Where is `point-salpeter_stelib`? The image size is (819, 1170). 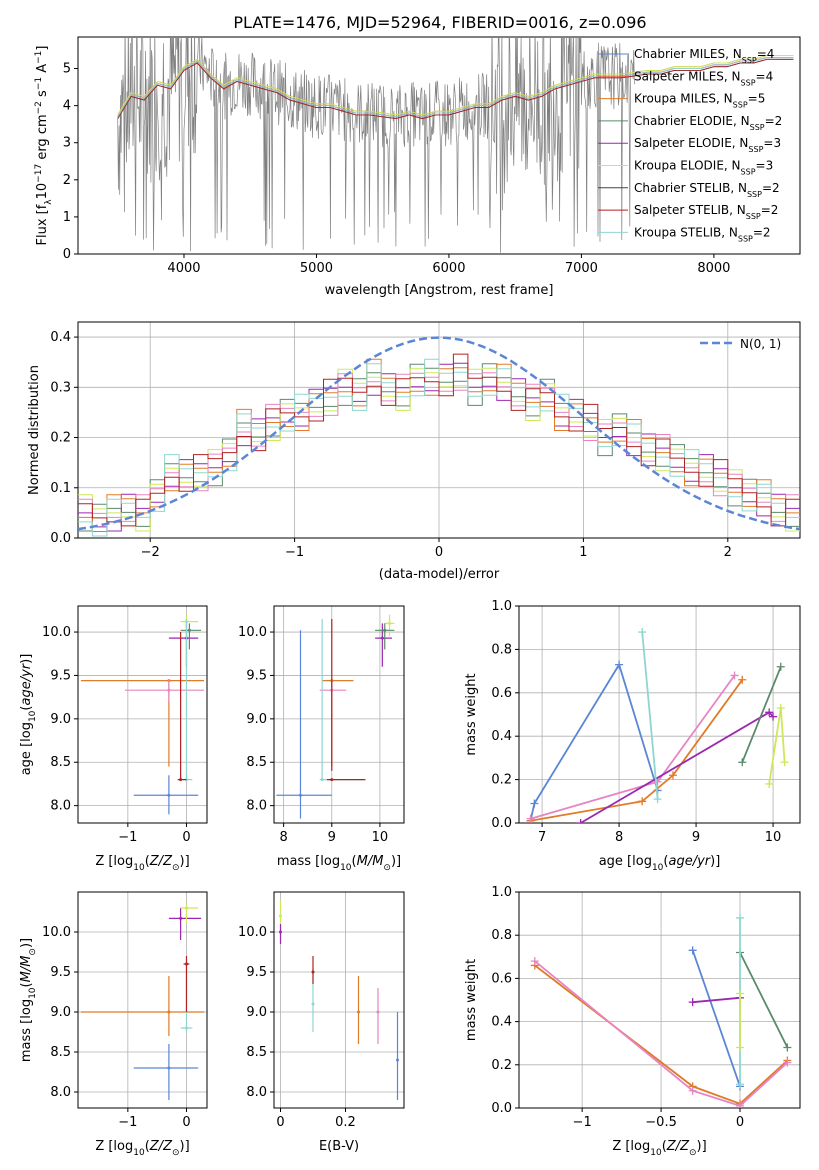 point-salpeter_stelib is located at coordinates (181, 780).